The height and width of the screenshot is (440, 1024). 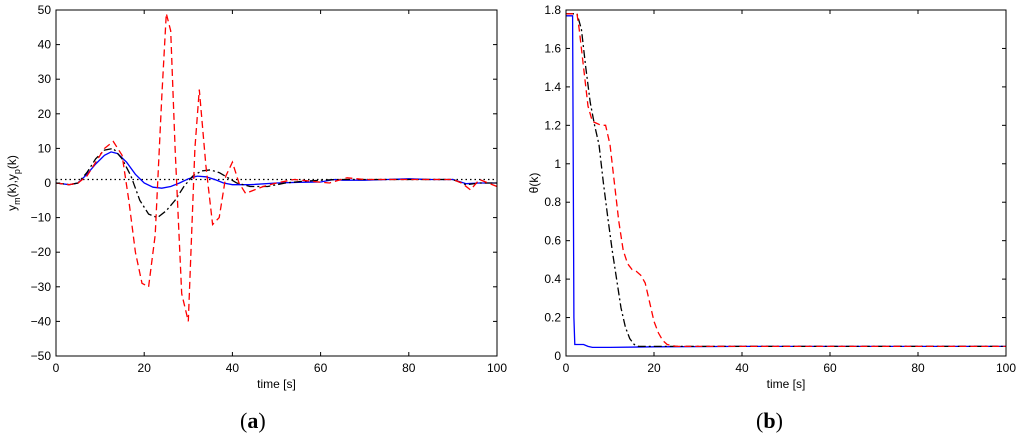 What do you see at coordinates (557, 164) in the screenshot?
I see `y-tick-label: 1` at bounding box center [557, 164].